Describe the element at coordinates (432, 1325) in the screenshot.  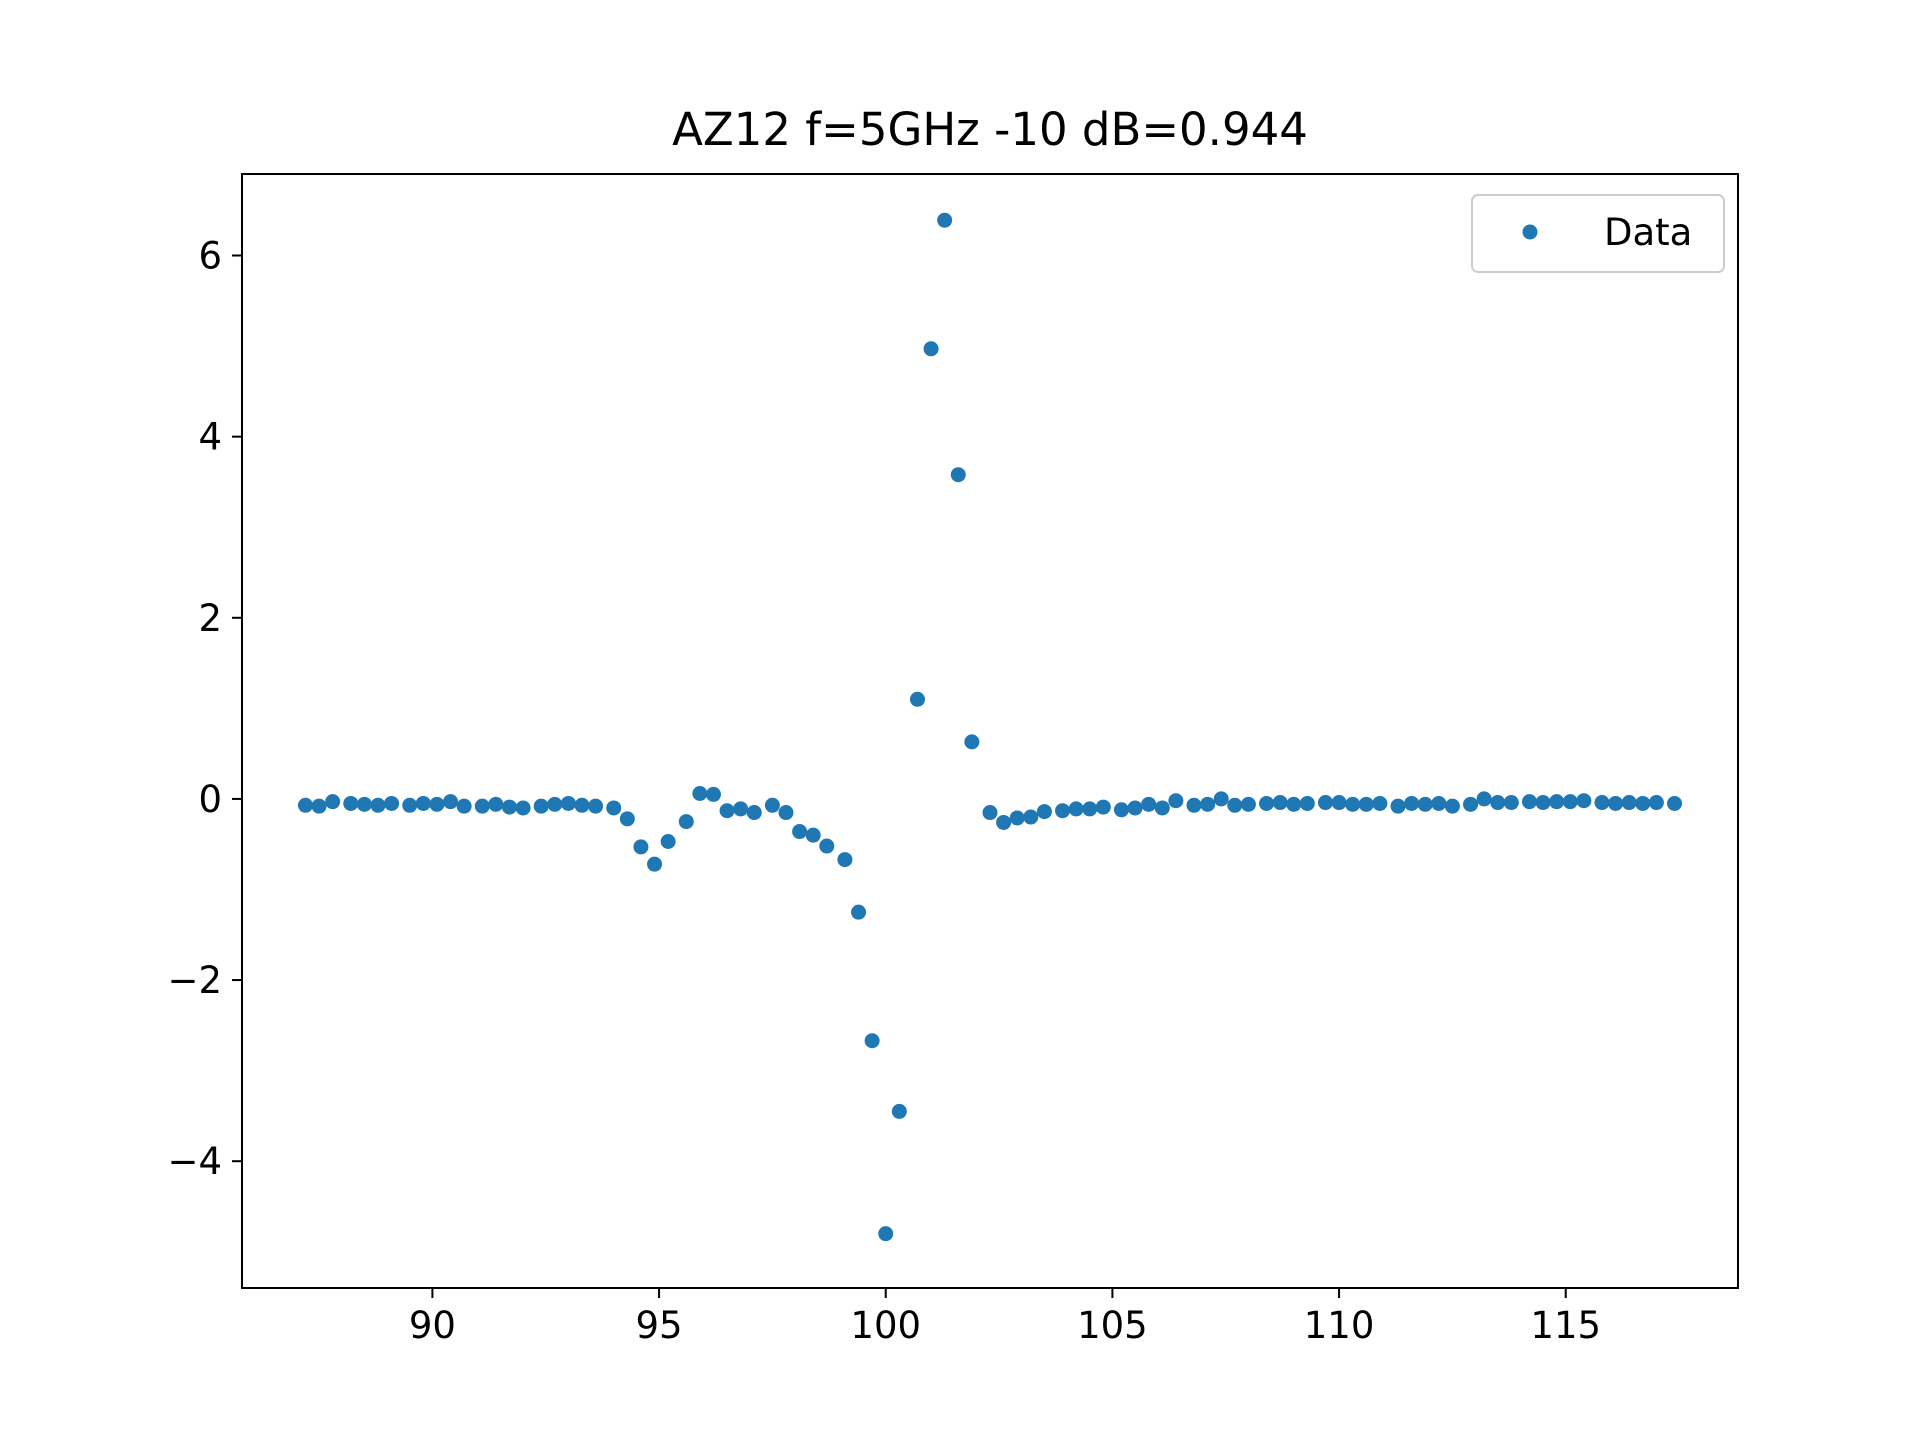
I see `x-tick-label: 90` at that location.